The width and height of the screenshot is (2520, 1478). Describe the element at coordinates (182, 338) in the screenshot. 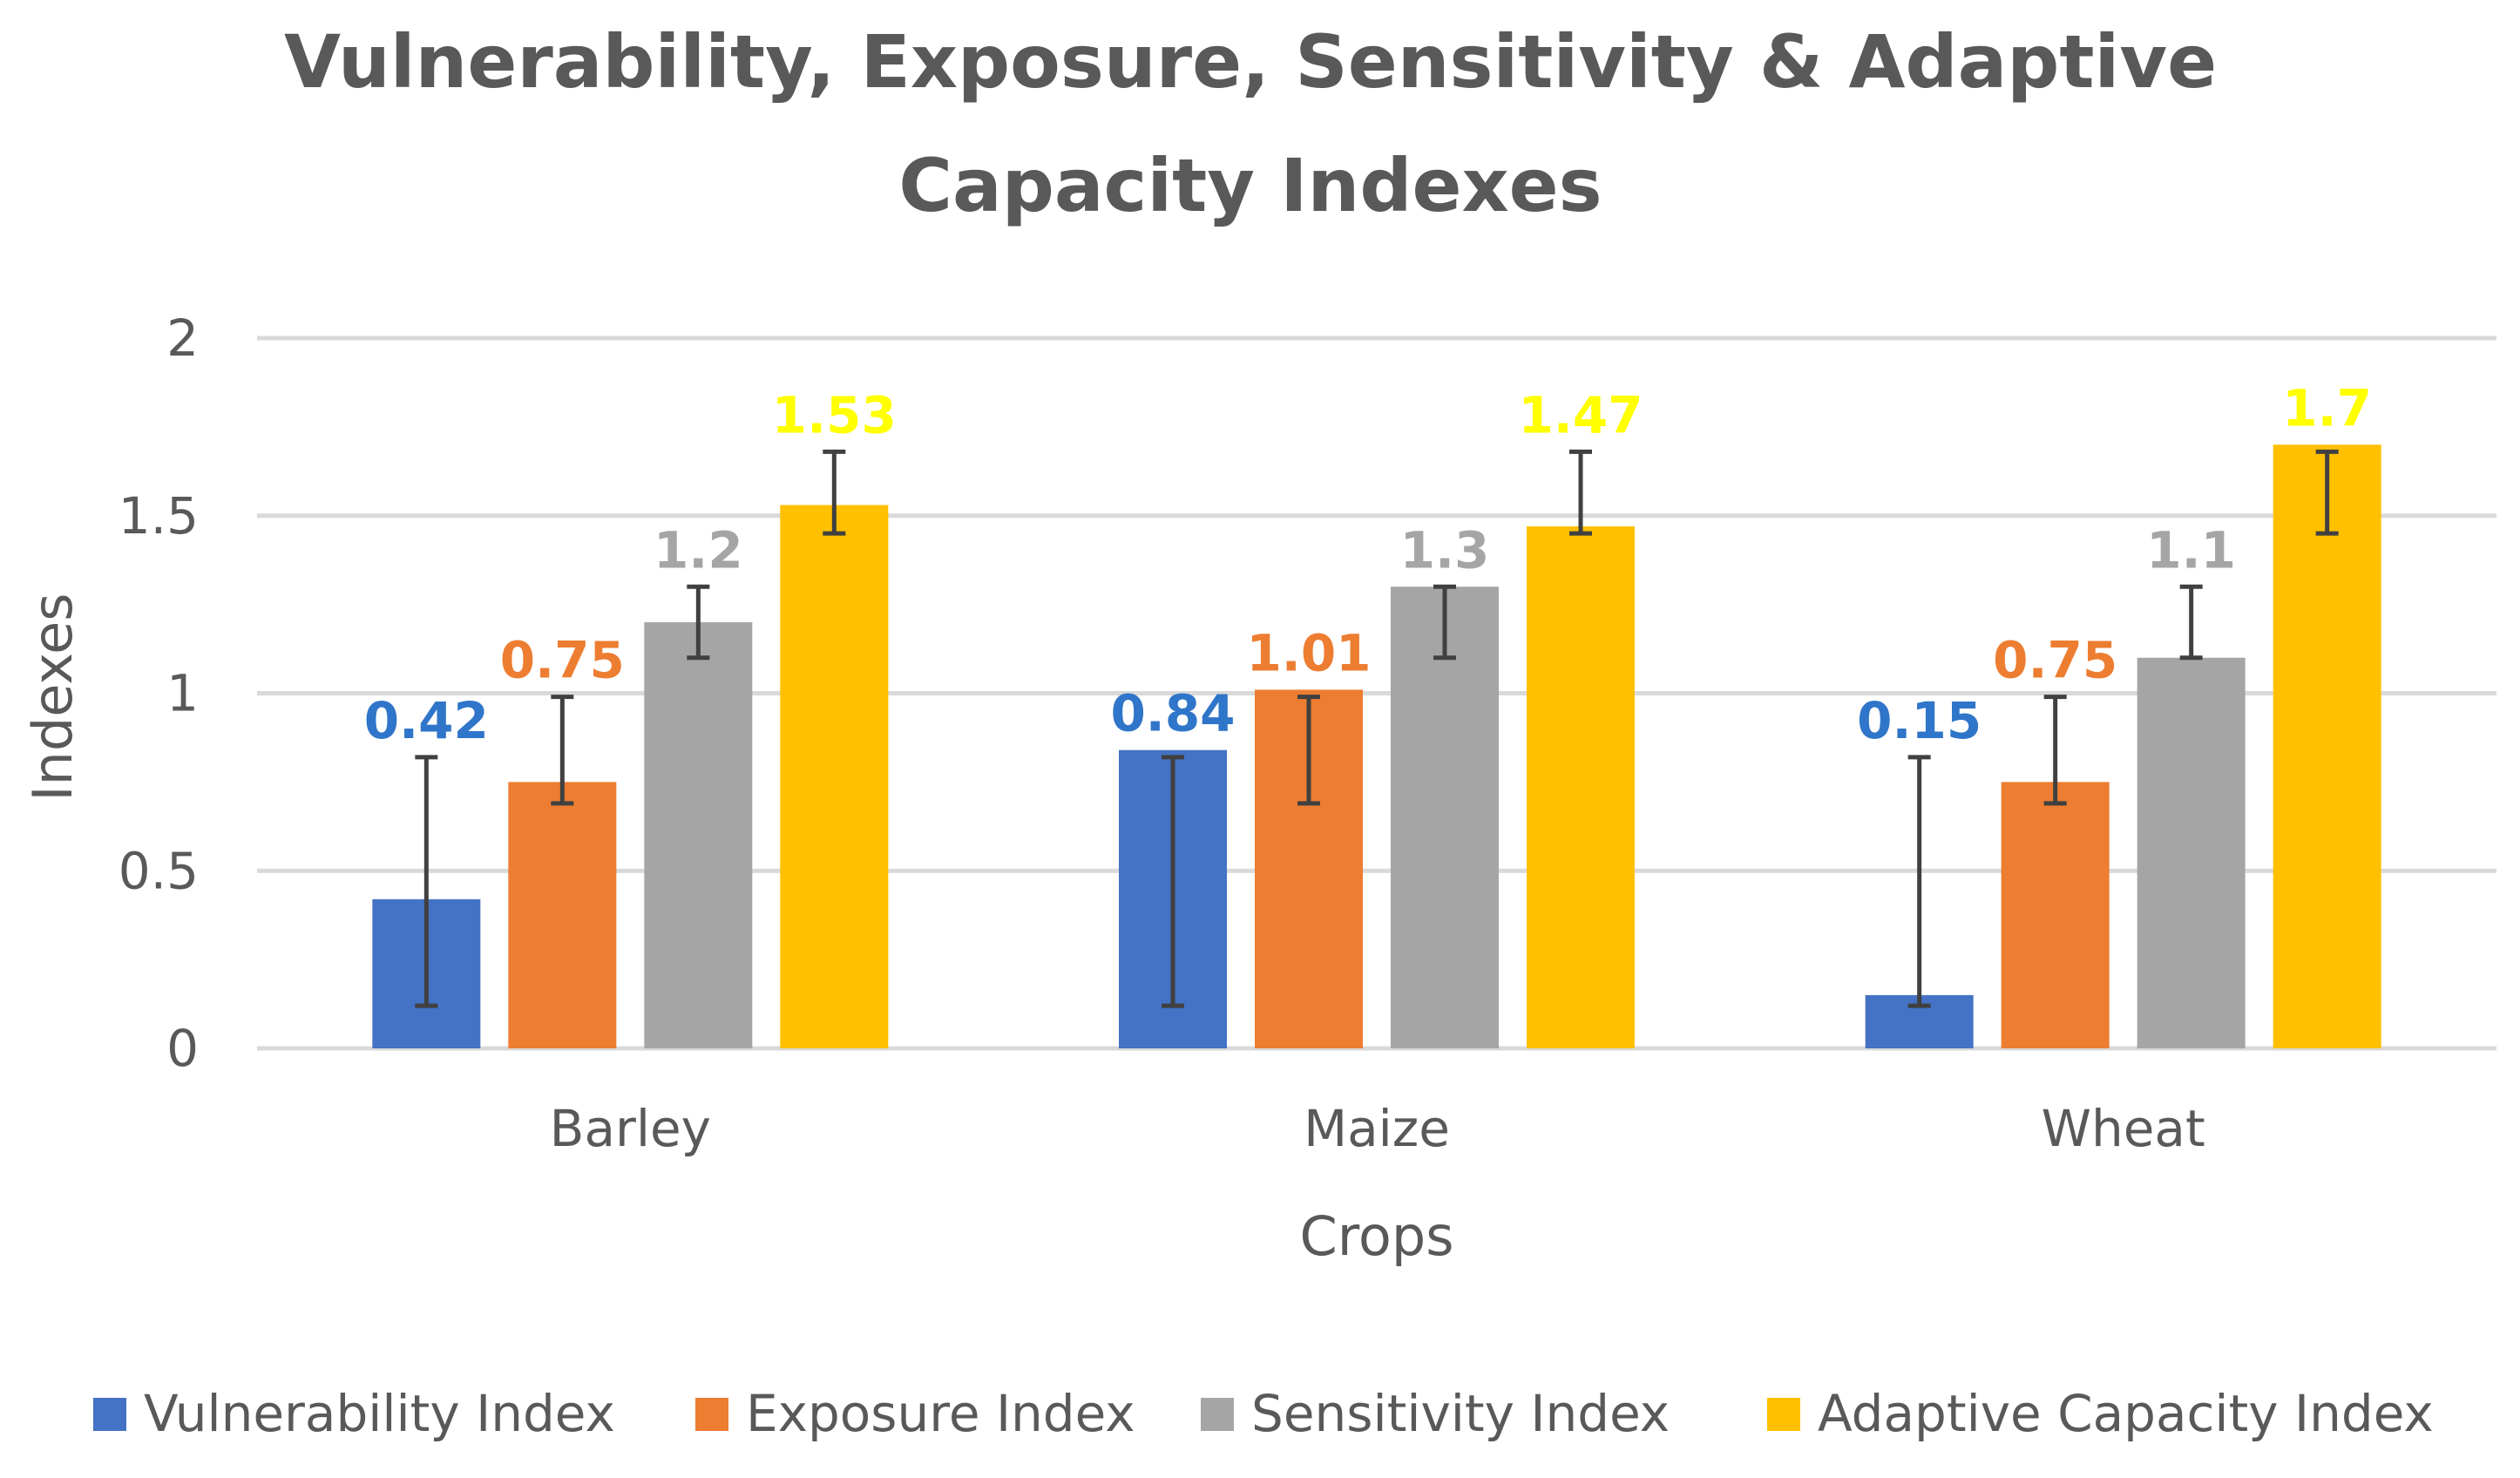

I see `y-tick-label: 2` at that location.